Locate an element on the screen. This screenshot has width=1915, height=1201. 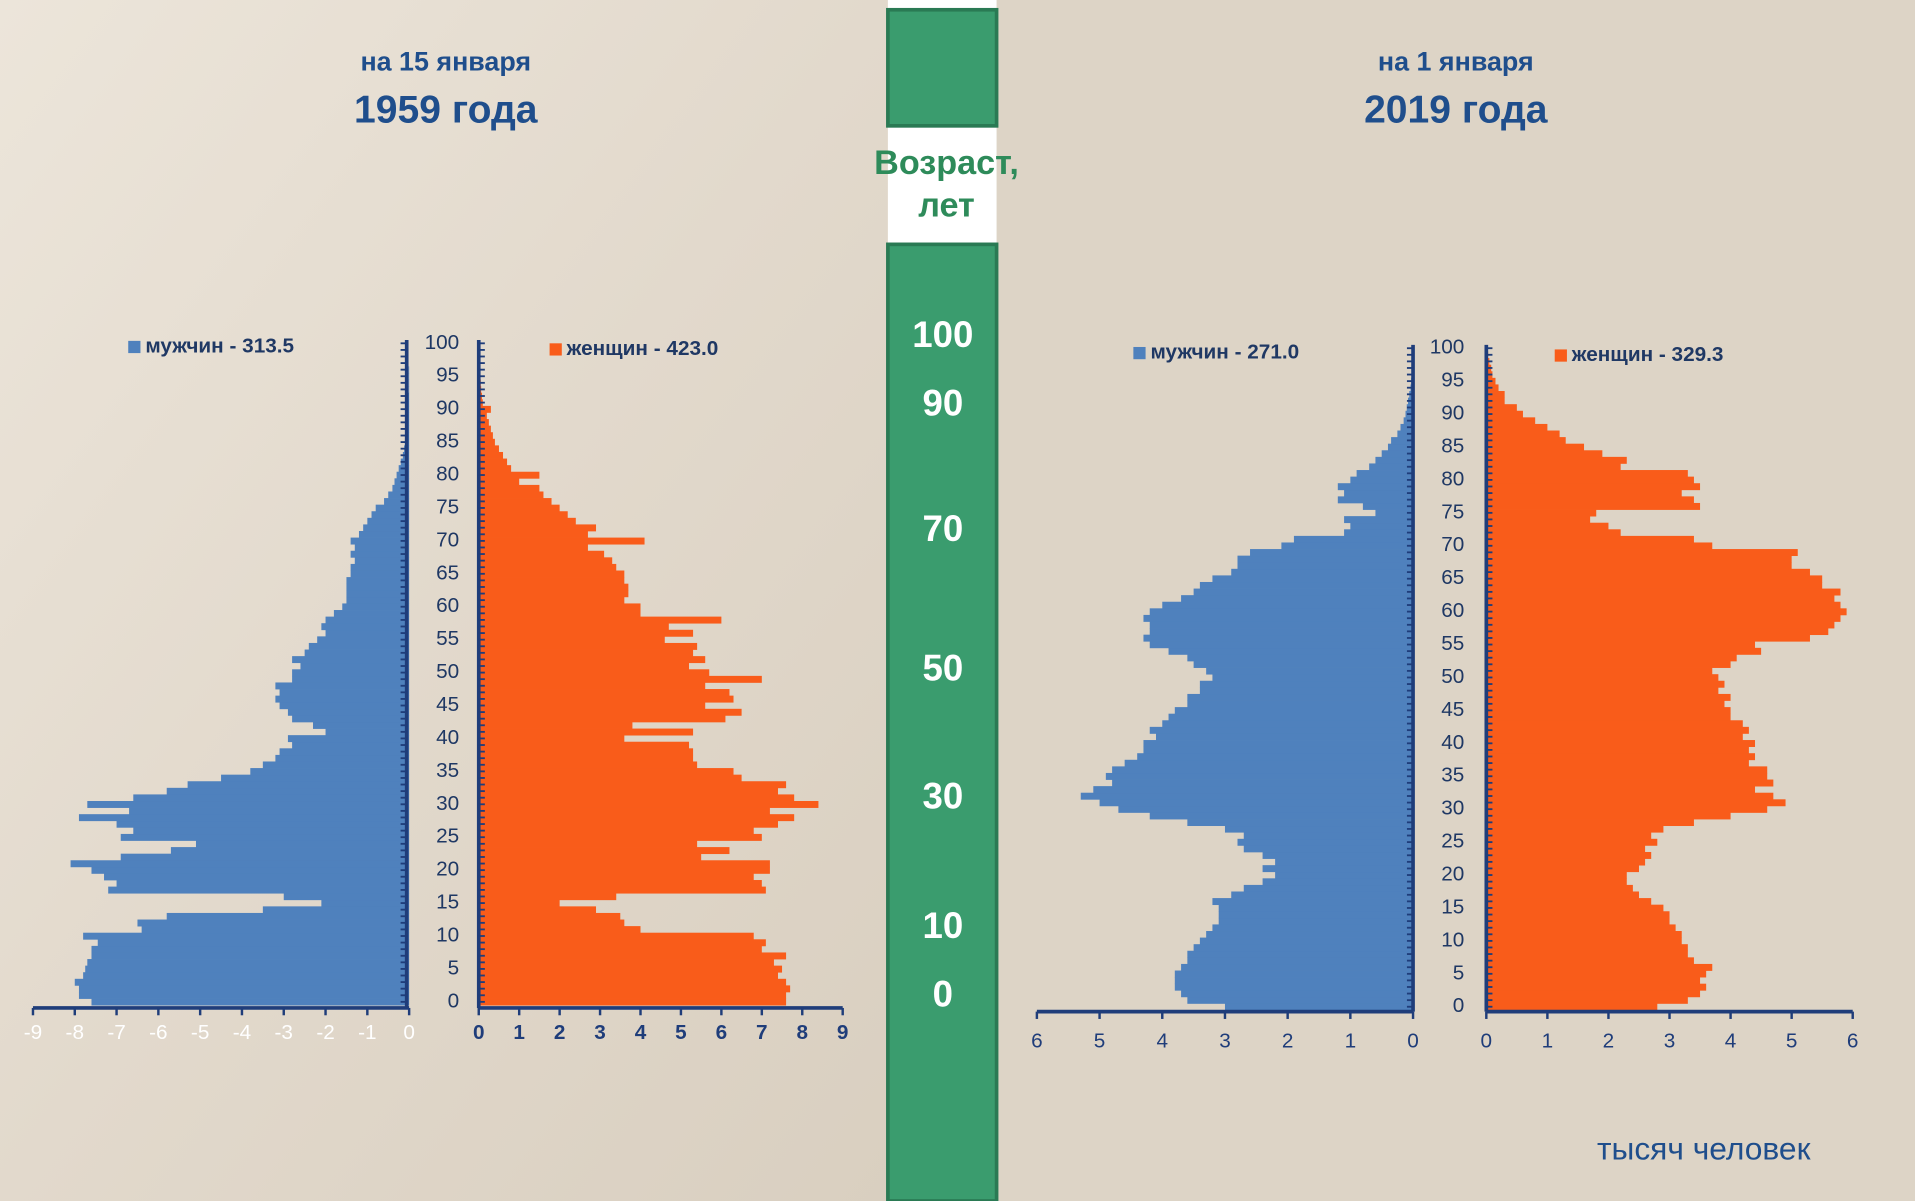
y-tick-label: 60 is located at coordinates (447, 605).